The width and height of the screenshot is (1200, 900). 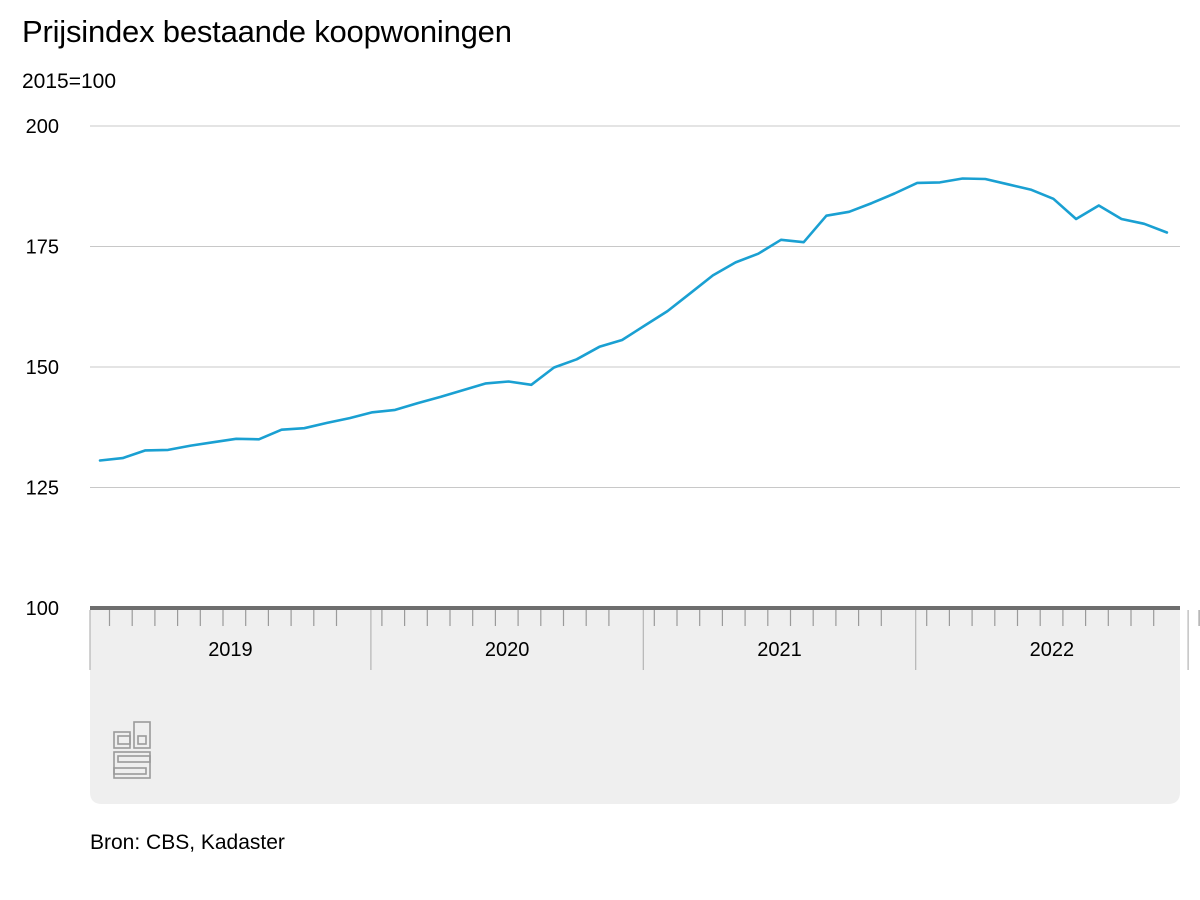 What do you see at coordinates (779, 650) in the screenshot?
I see `x-tick-label-2021: 2021` at bounding box center [779, 650].